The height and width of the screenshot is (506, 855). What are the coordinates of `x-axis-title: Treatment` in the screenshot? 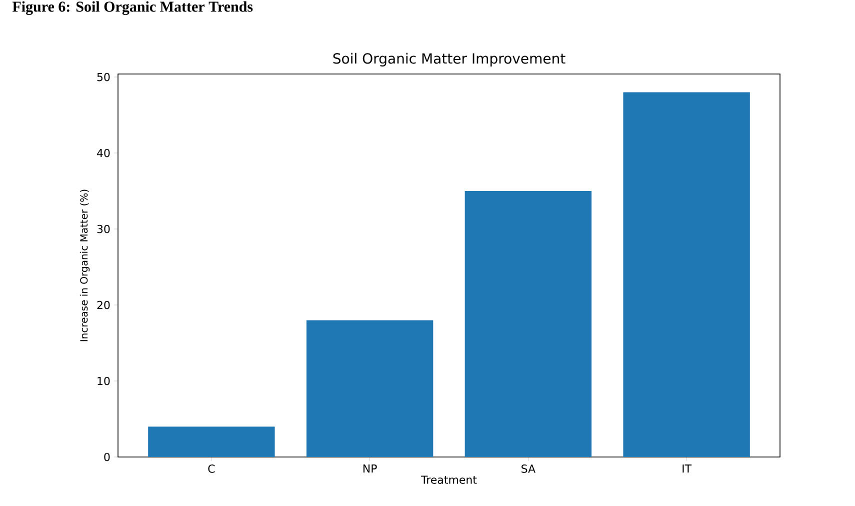 It's located at (448, 480).